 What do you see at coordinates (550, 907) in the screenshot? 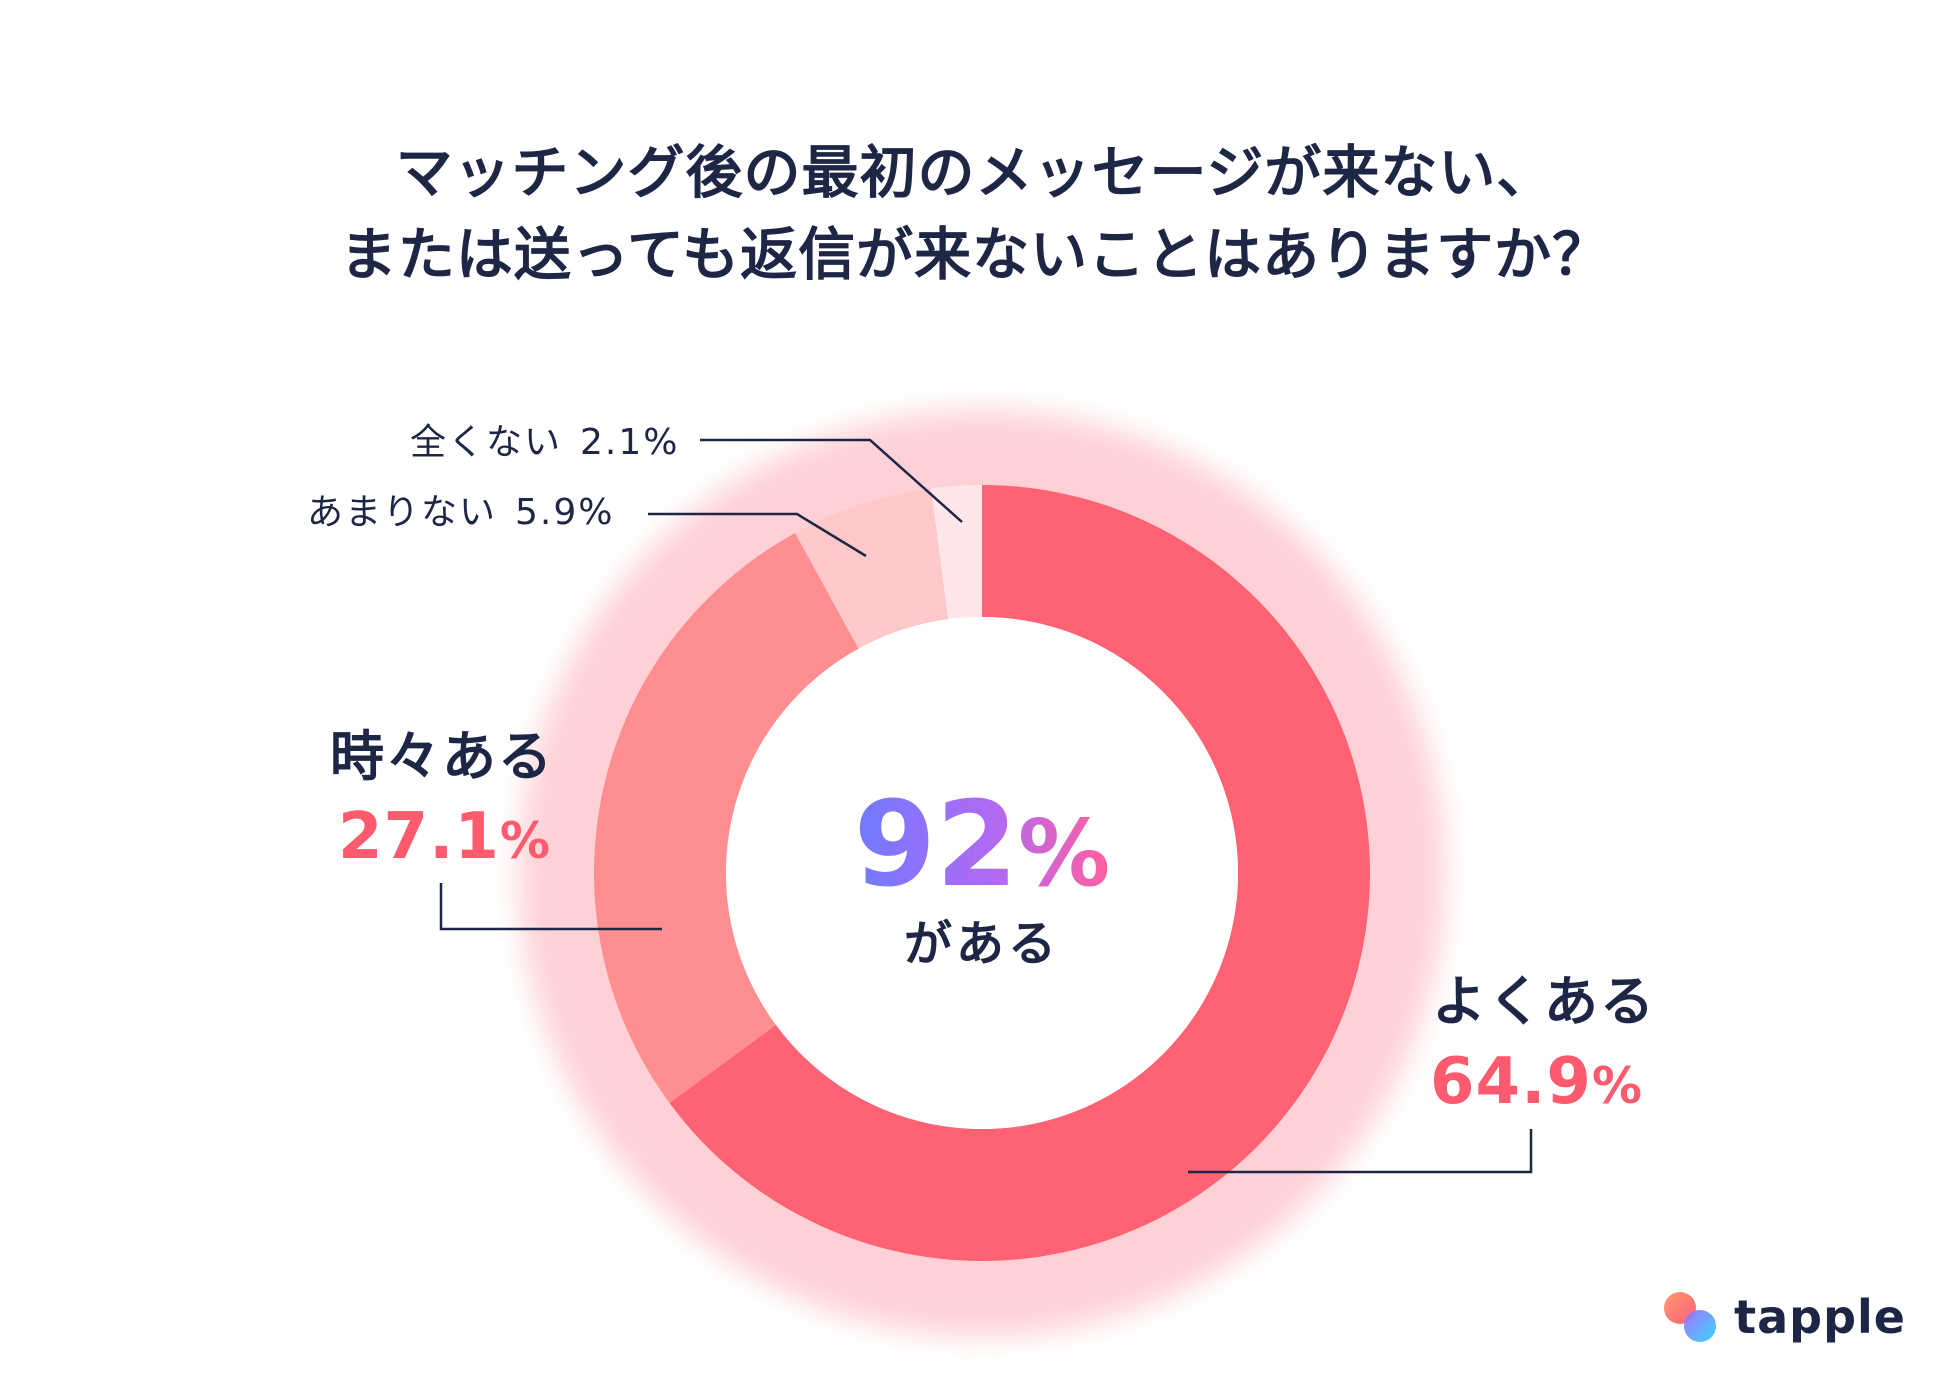
I see `leader-tokidoki` at bounding box center [550, 907].